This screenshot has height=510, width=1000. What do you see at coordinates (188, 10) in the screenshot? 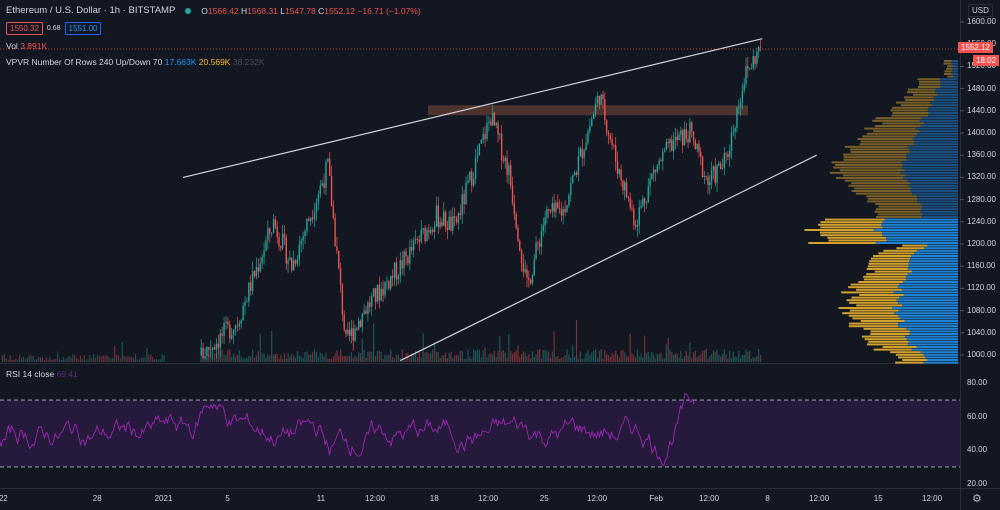
I see `market-status-dot-icon` at bounding box center [188, 10].